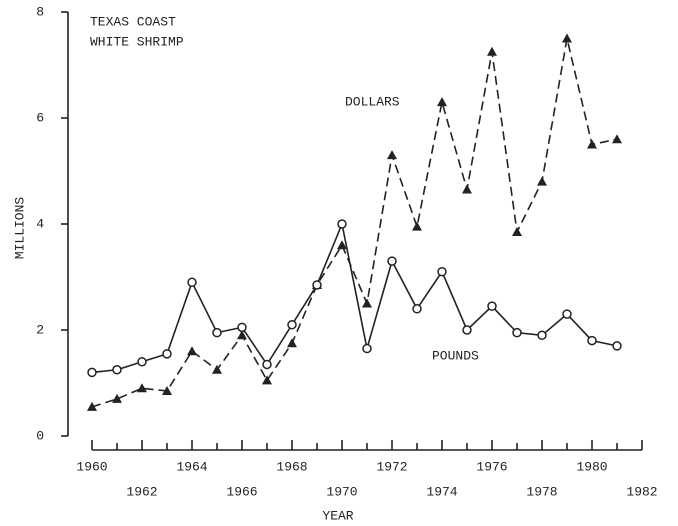 The image size is (678, 526). What do you see at coordinates (337, 515) in the screenshot?
I see `x-axis-label: YEAR` at bounding box center [337, 515].